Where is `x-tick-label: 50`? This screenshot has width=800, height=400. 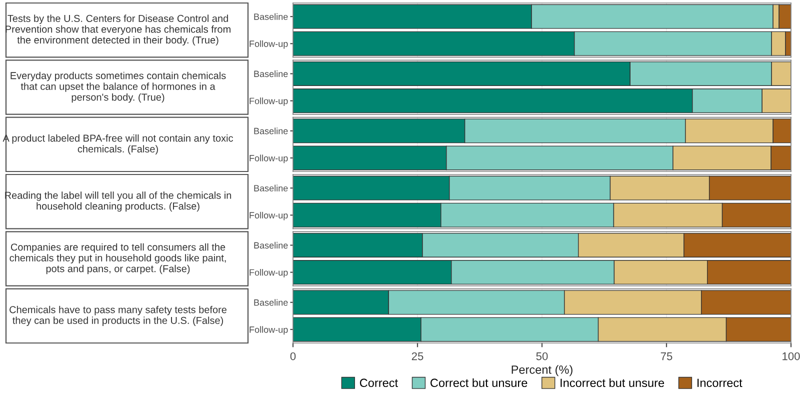
x-tick-label: 50 is located at coordinates (542, 356).